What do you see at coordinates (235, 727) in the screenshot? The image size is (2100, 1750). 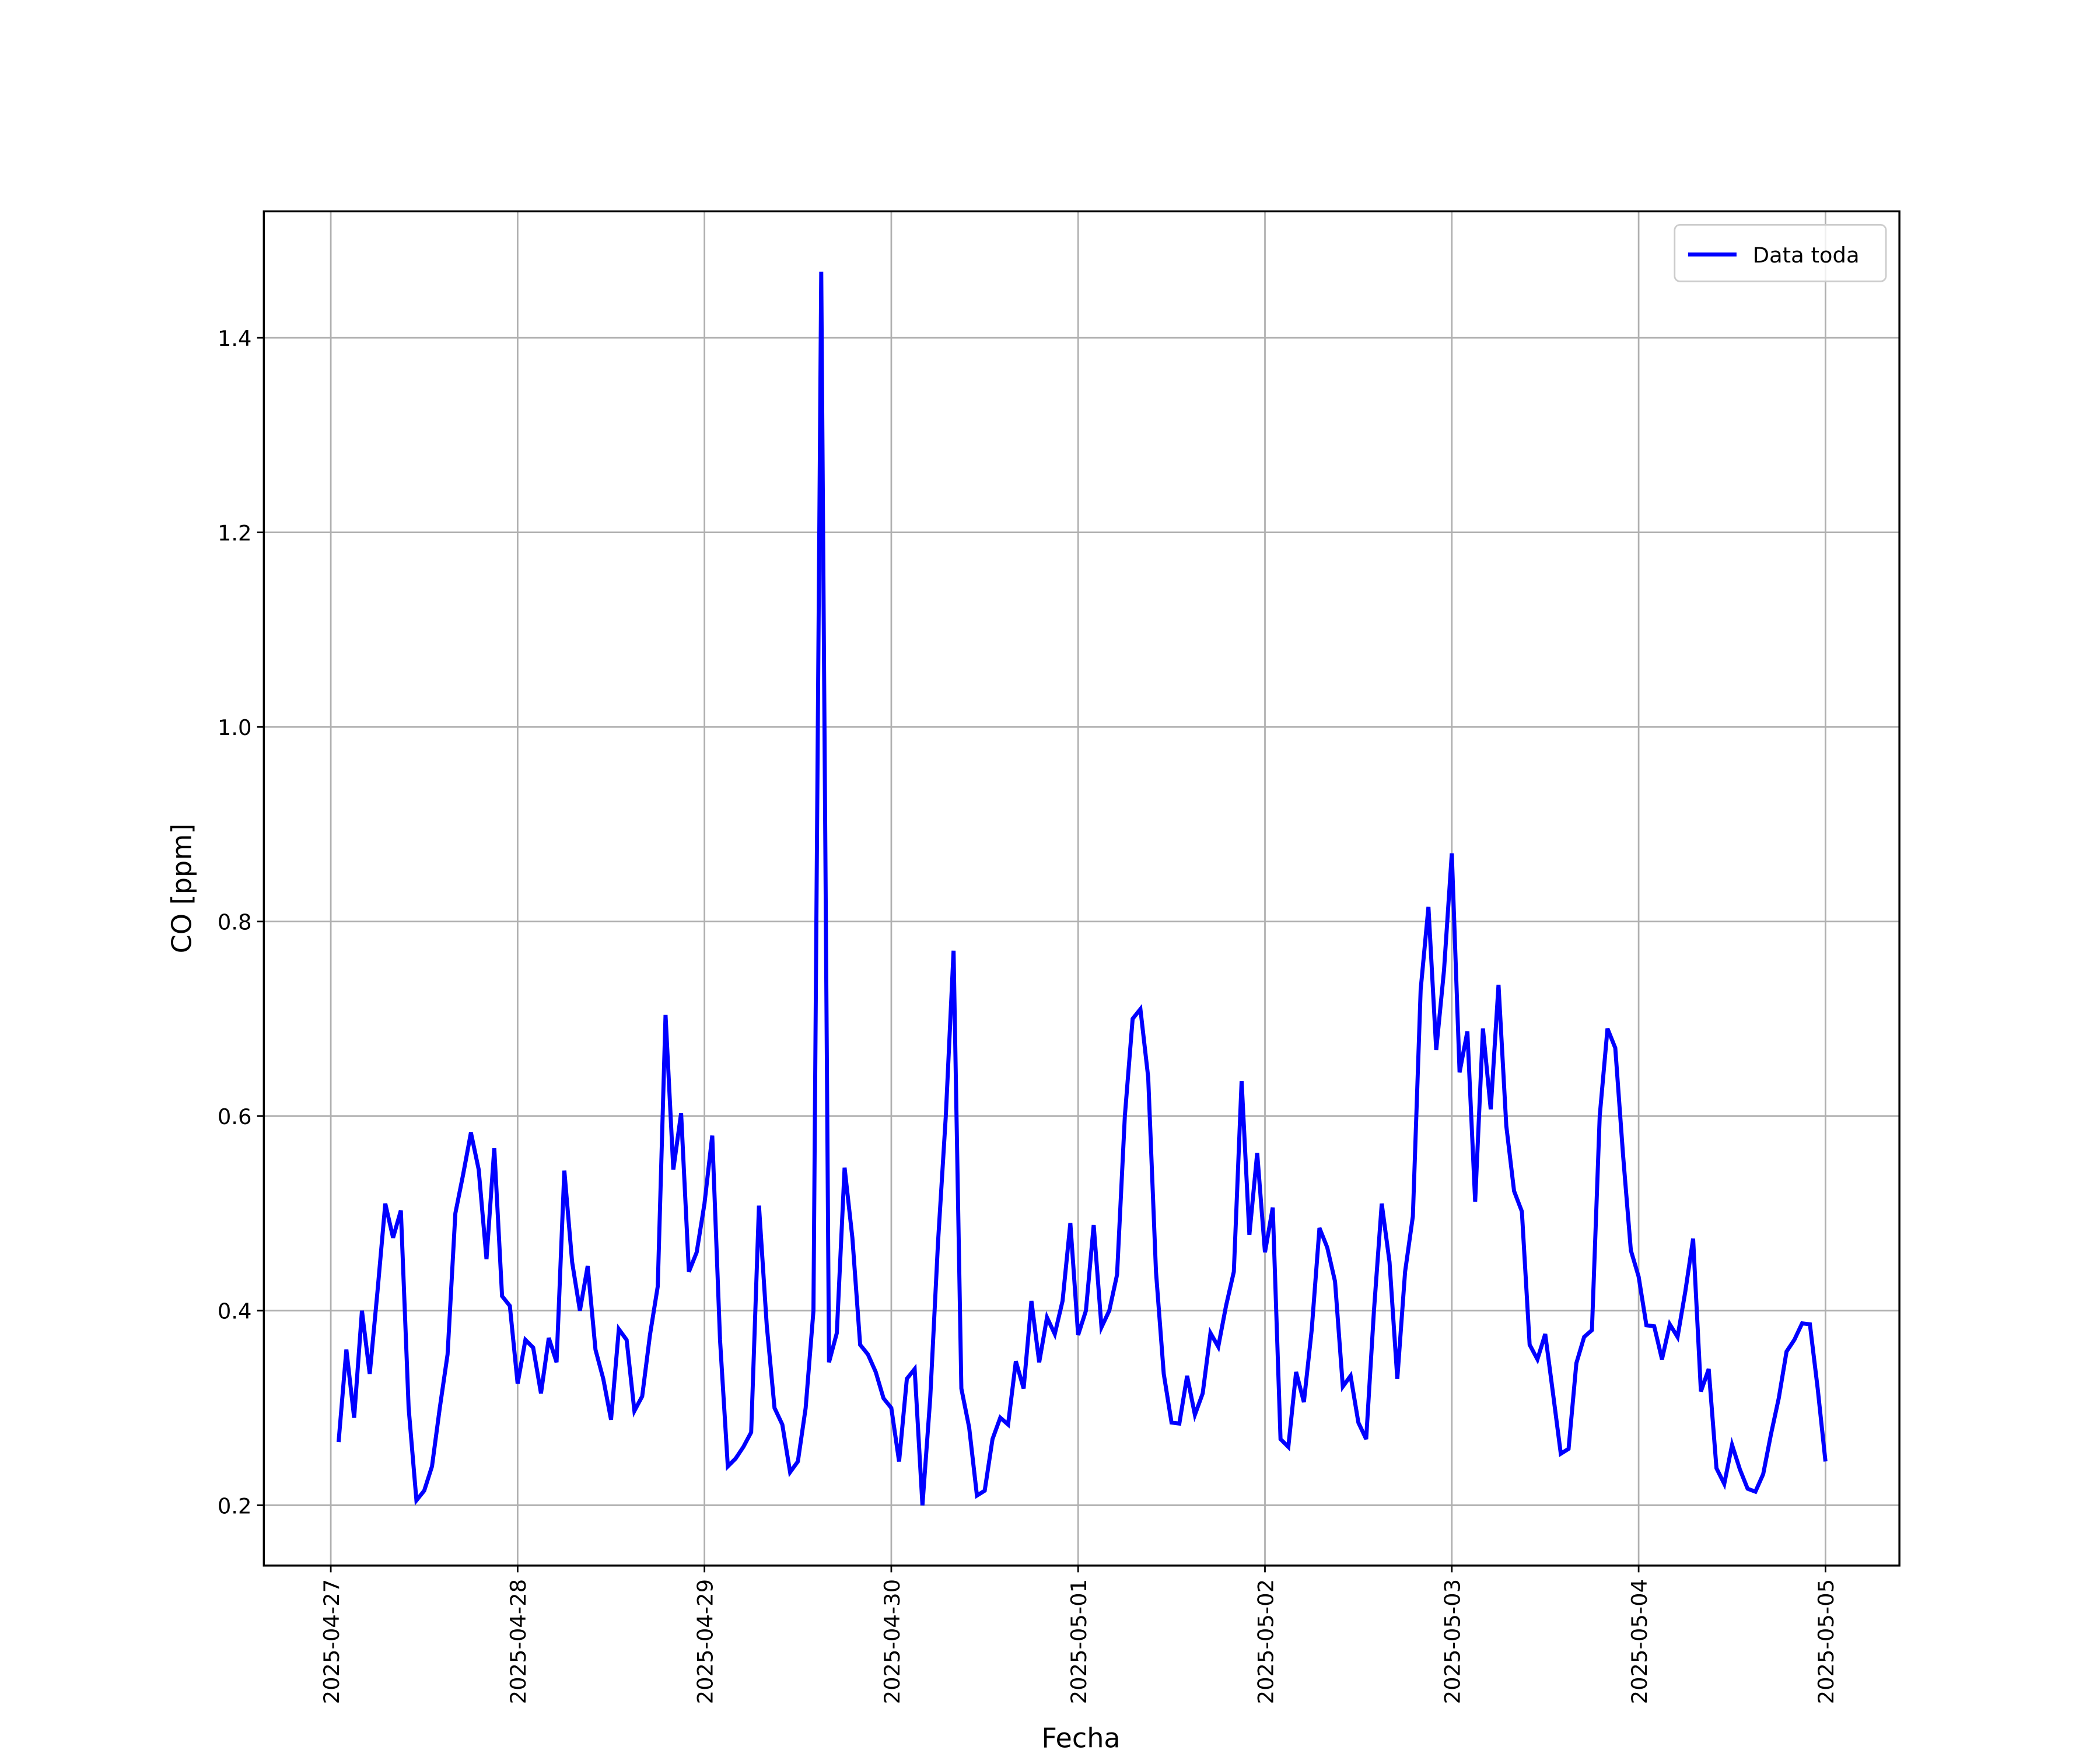 I see `y-tick-label: 1.0` at bounding box center [235, 727].